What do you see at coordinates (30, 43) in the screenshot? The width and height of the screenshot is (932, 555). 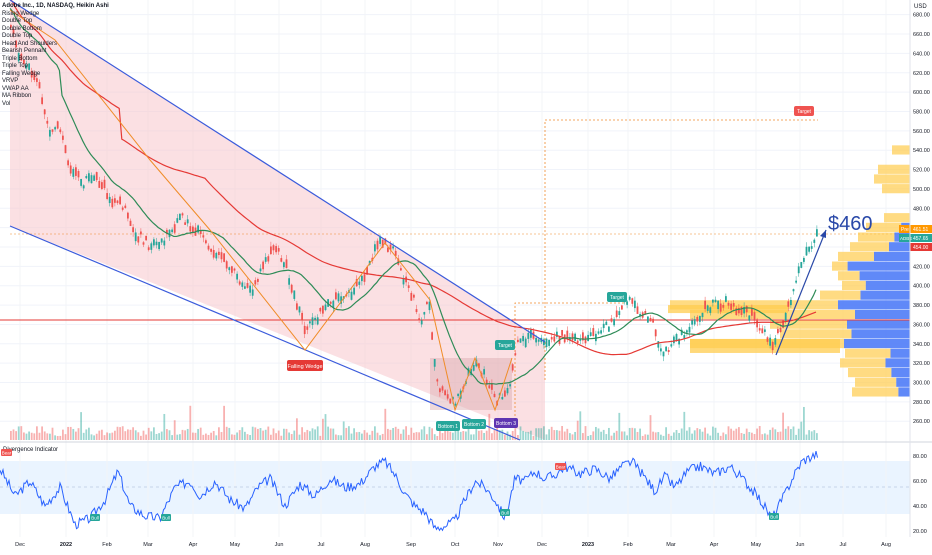 I see `indicator-item: Head And Shoulders` at bounding box center [30, 43].